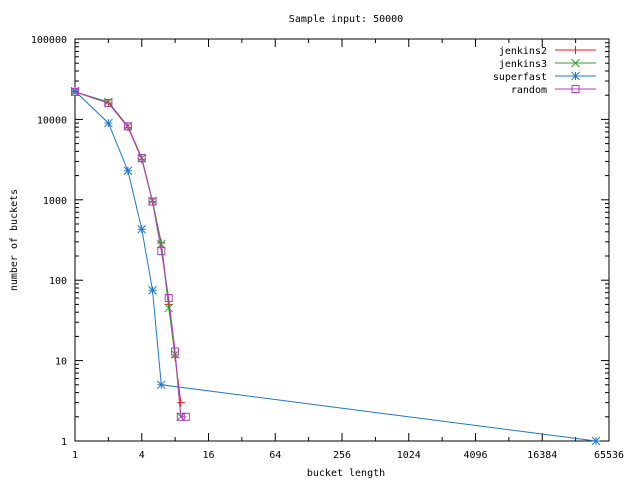 The image size is (640, 480). Describe the element at coordinates (75, 455) in the screenshot. I see `x-tick-label: 1` at that location.